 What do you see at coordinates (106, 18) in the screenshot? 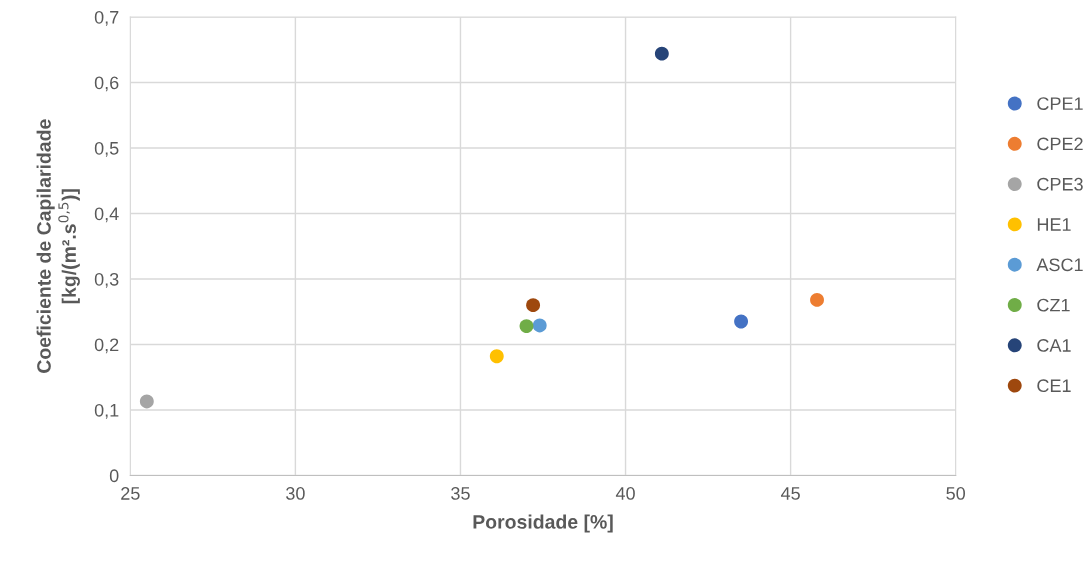
I see `y-tick-label: 0,7` at bounding box center [106, 18].